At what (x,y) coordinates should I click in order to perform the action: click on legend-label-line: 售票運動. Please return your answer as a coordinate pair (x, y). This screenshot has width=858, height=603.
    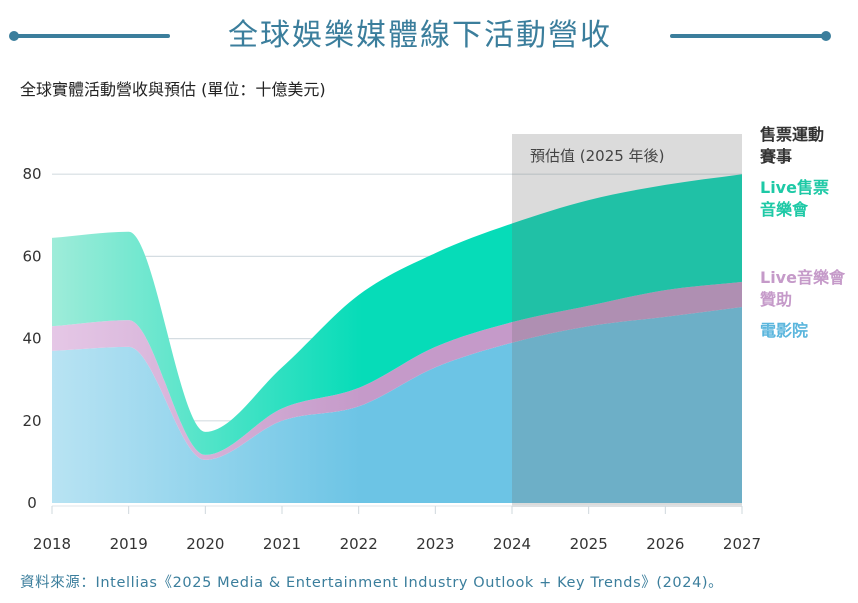
    Looking at the image, I should click on (792, 134).